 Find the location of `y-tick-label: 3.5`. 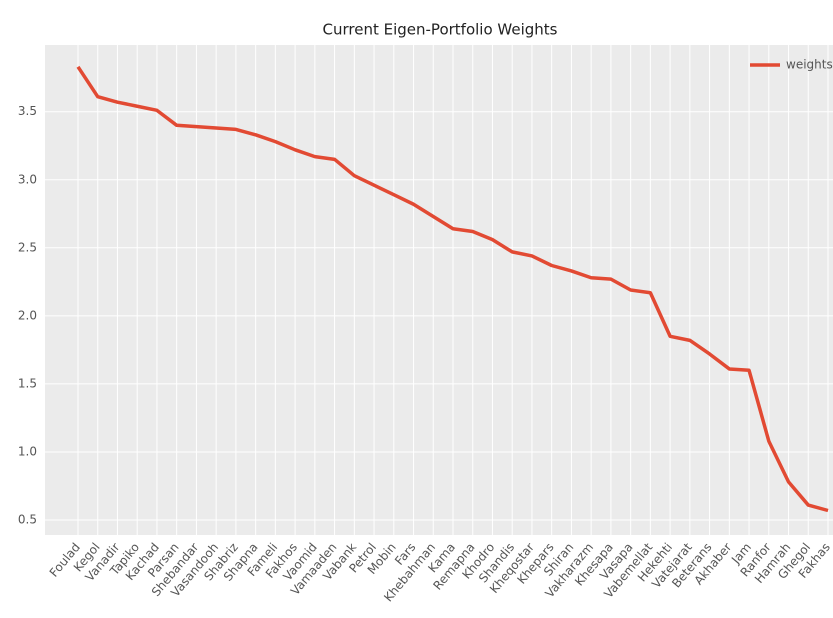

y-tick-label: 3.5 is located at coordinates (27, 111).